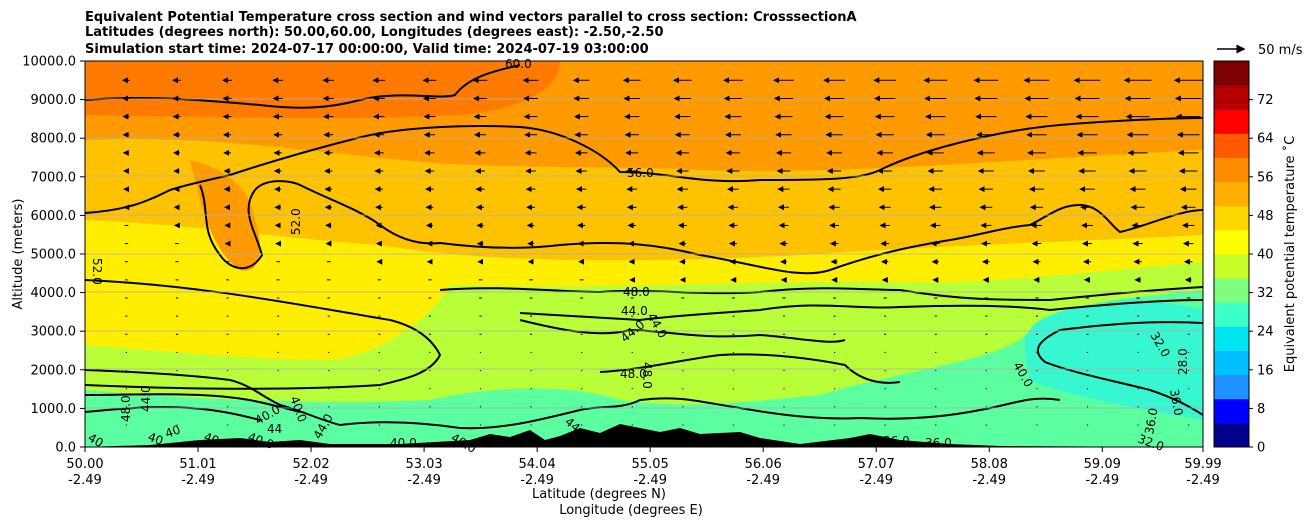 The height and width of the screenshot is (526, 1308). What do you see at coordinates (322, 90) in the screenshot?
I see `field-dark-orange` at bounding box center [322, 90].